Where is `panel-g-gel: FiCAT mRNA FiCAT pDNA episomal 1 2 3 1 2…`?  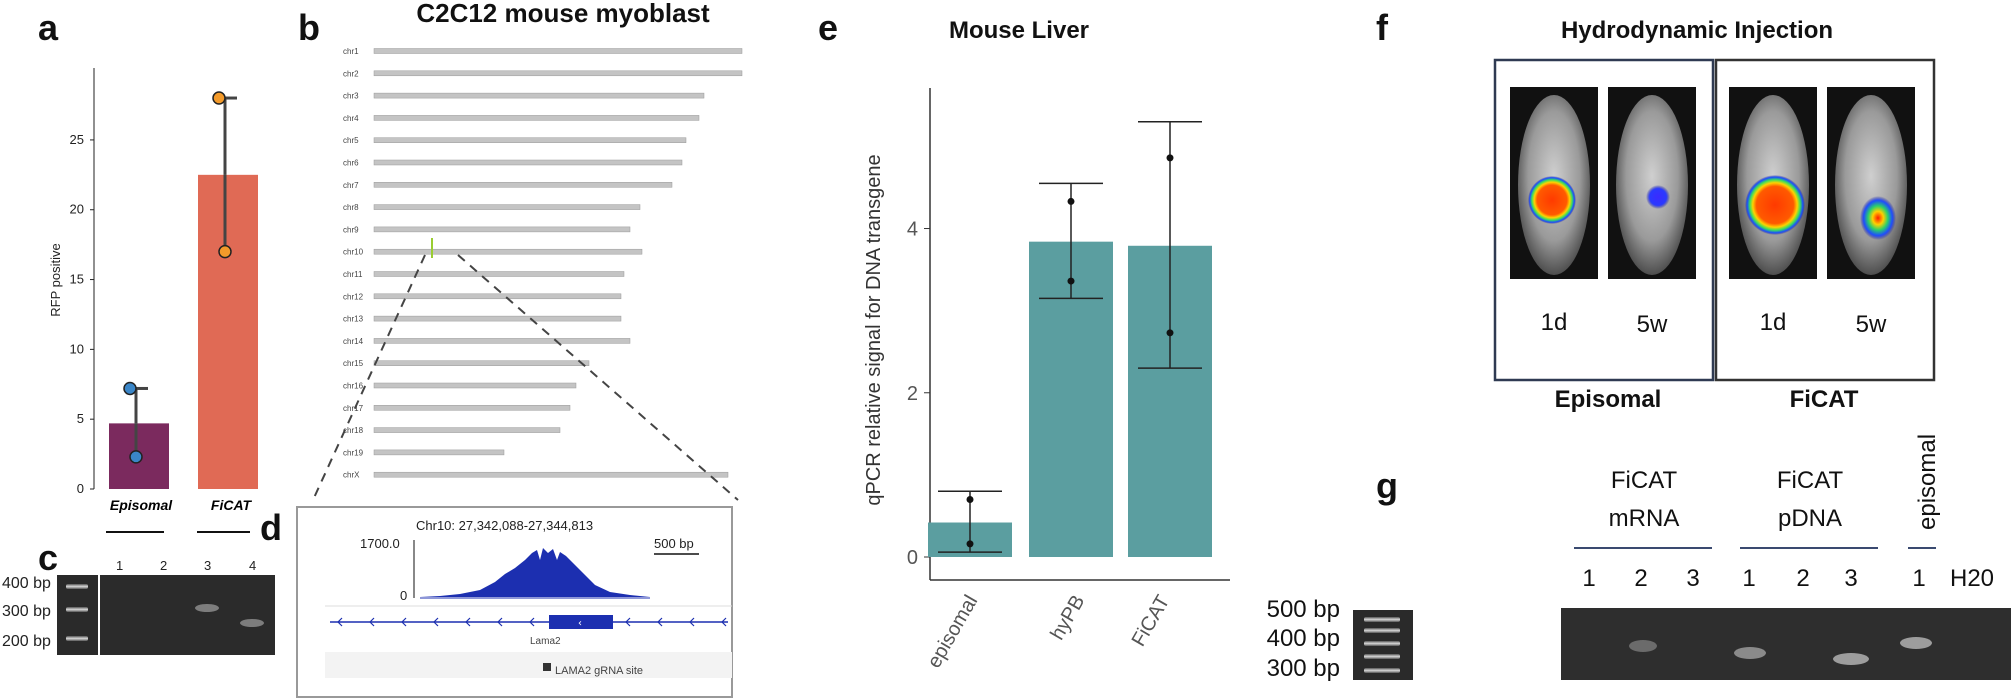 panel-g-gel: FiCAT mRNA FiCAT pDNA episomal 1 2 3 1 2… is located at coordinates (1639, 558).